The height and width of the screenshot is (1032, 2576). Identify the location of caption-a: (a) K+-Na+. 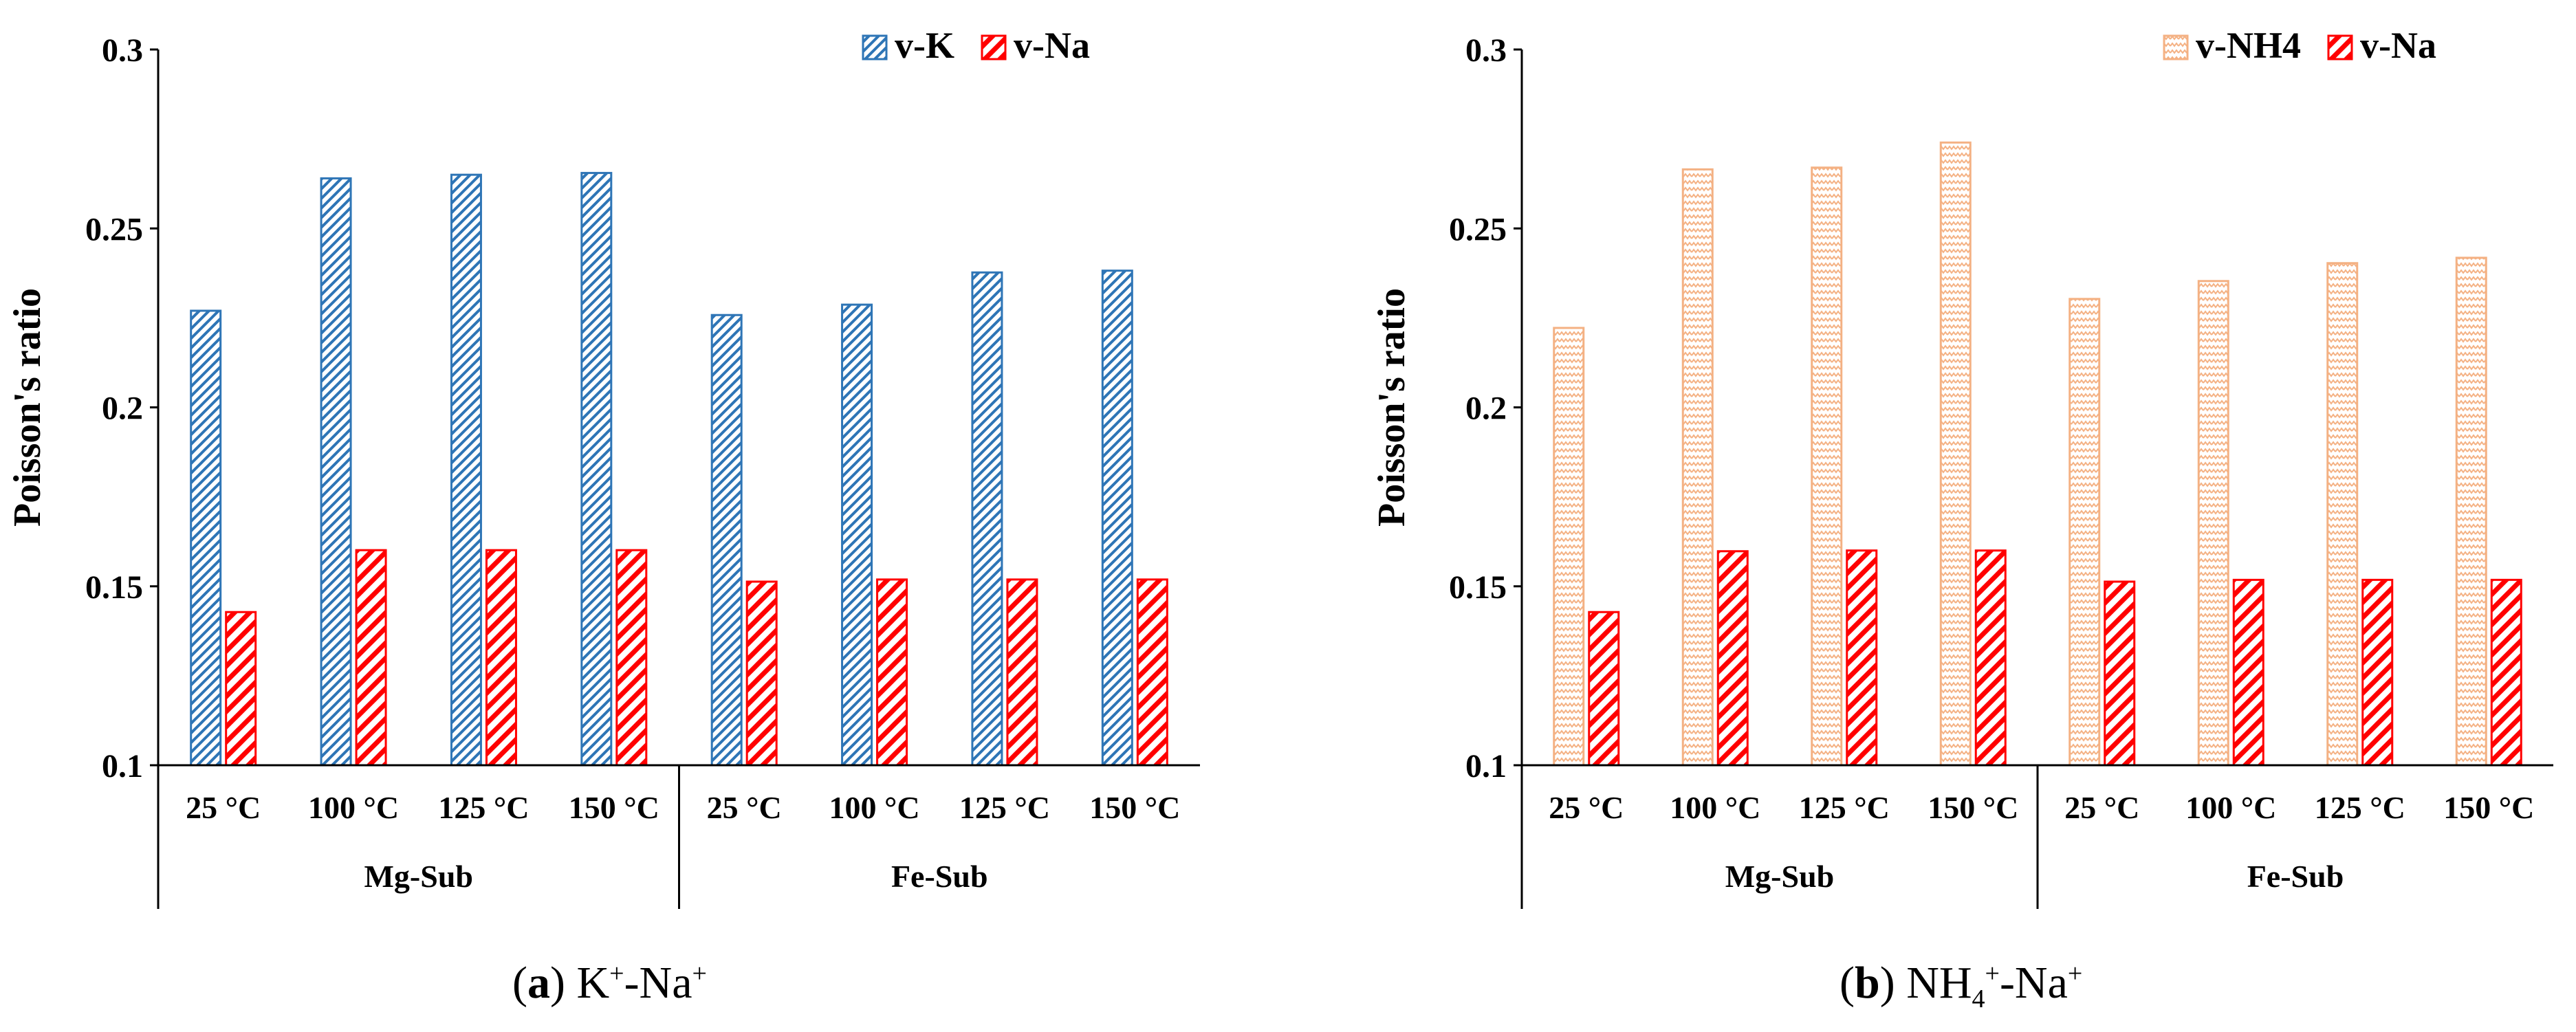
(609, 983).